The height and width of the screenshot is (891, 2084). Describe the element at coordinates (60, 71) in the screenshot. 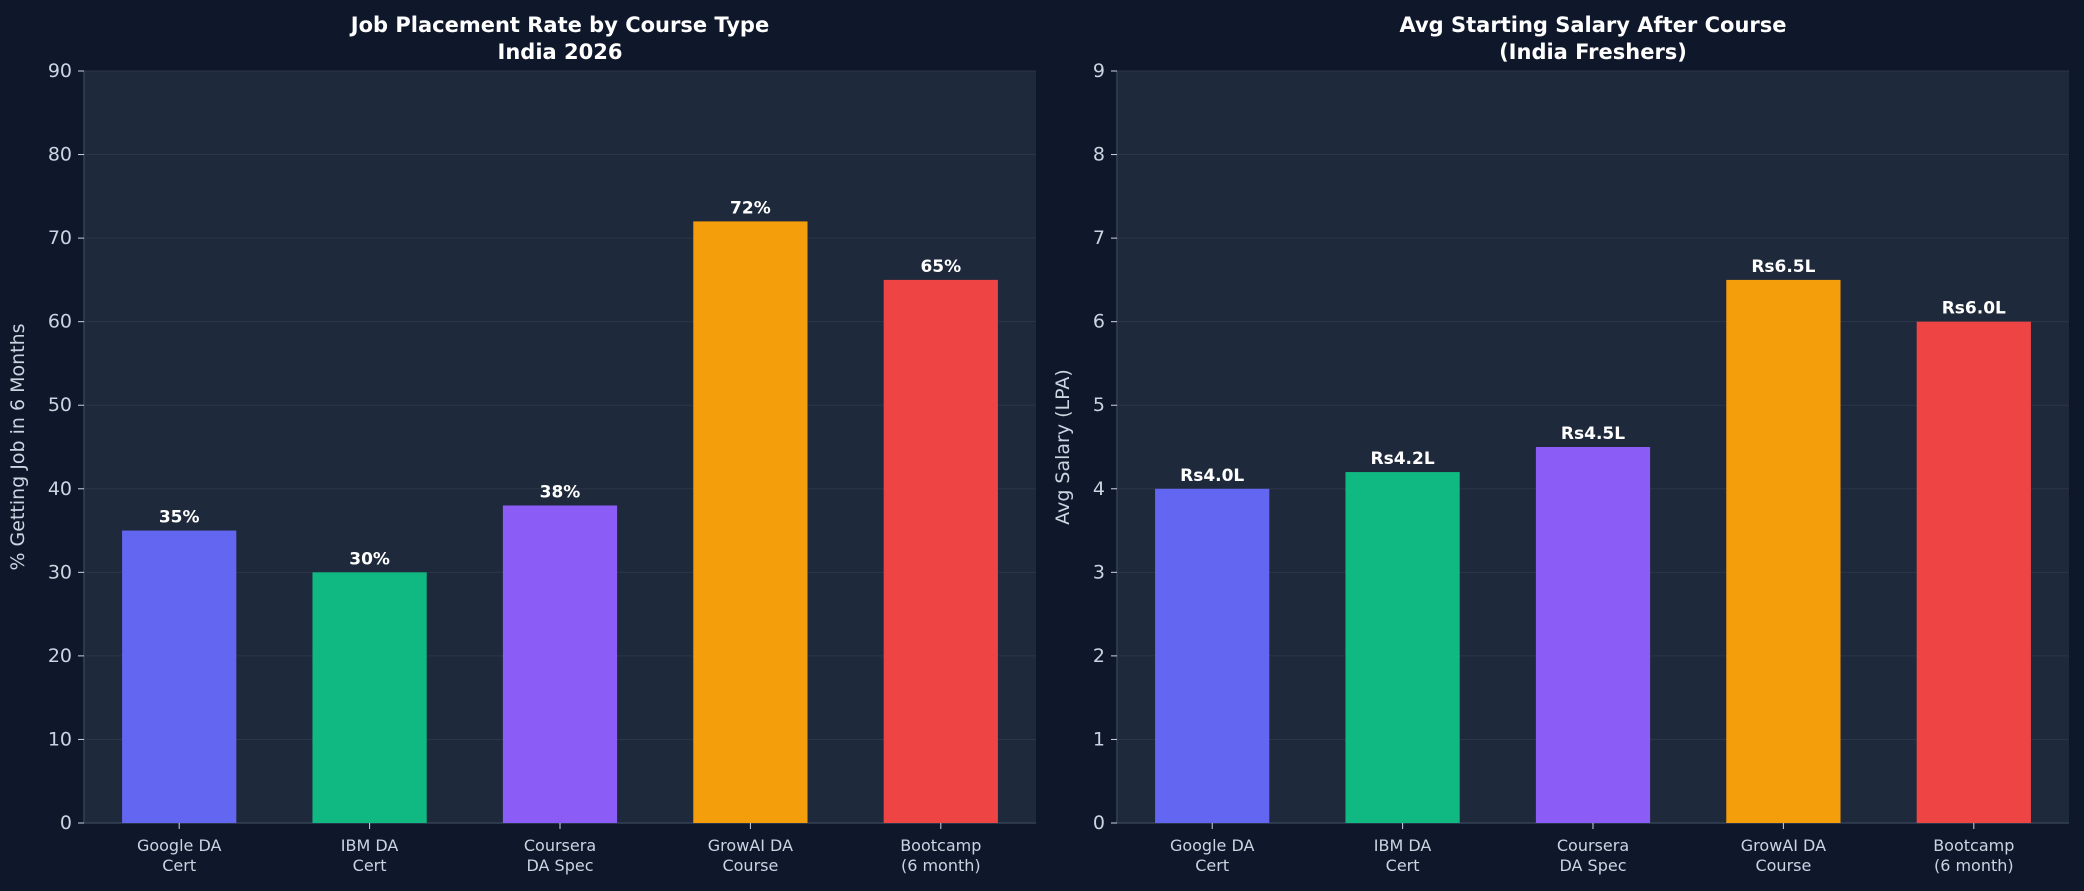

I see `y-tick-label: 90` at that location.